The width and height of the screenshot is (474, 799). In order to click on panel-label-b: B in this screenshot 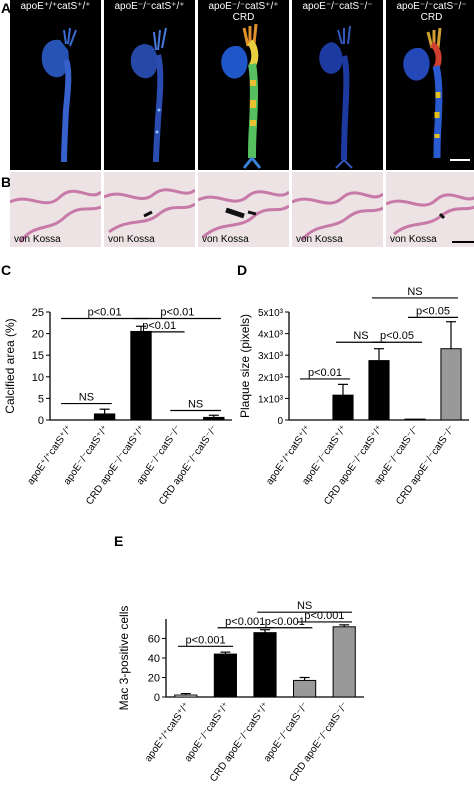, I will do `click(6, 182)`.